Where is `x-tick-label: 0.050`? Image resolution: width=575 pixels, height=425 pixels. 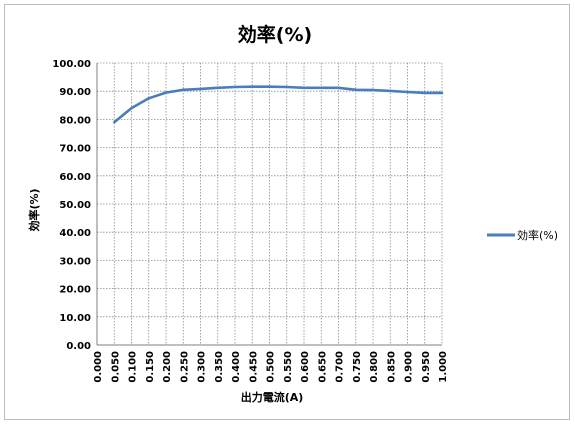 x-tick-label: 0.050 is located at coordinates (115, 367).